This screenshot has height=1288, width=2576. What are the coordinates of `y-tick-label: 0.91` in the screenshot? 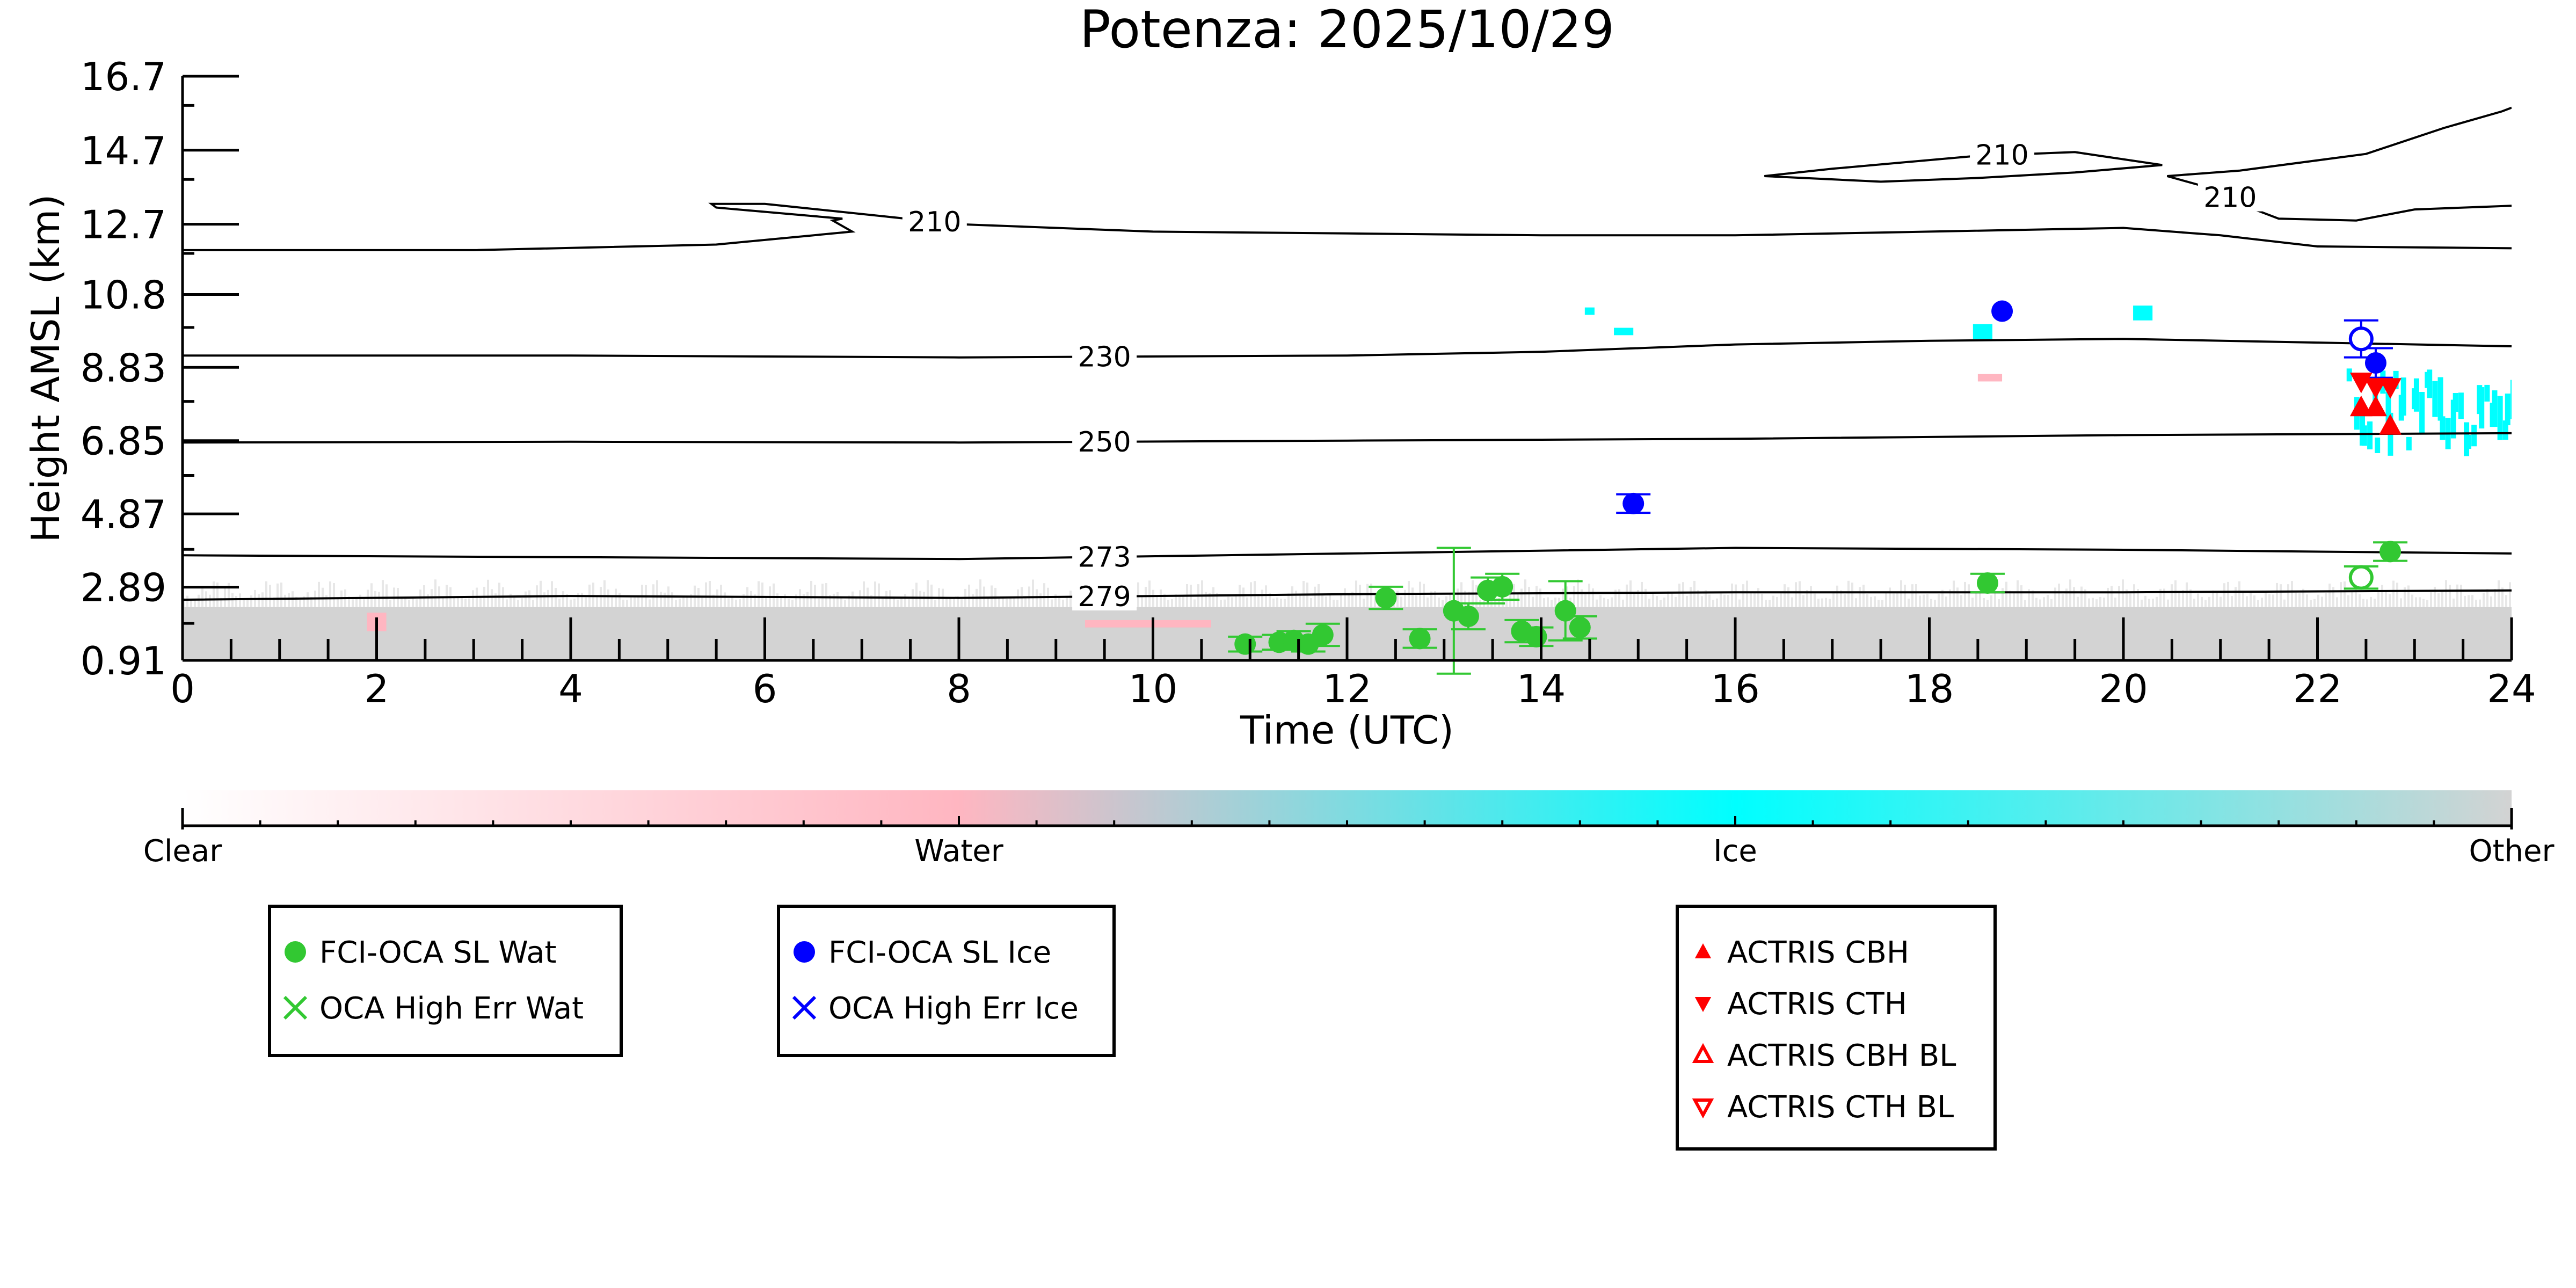 It's located at (123, 660).